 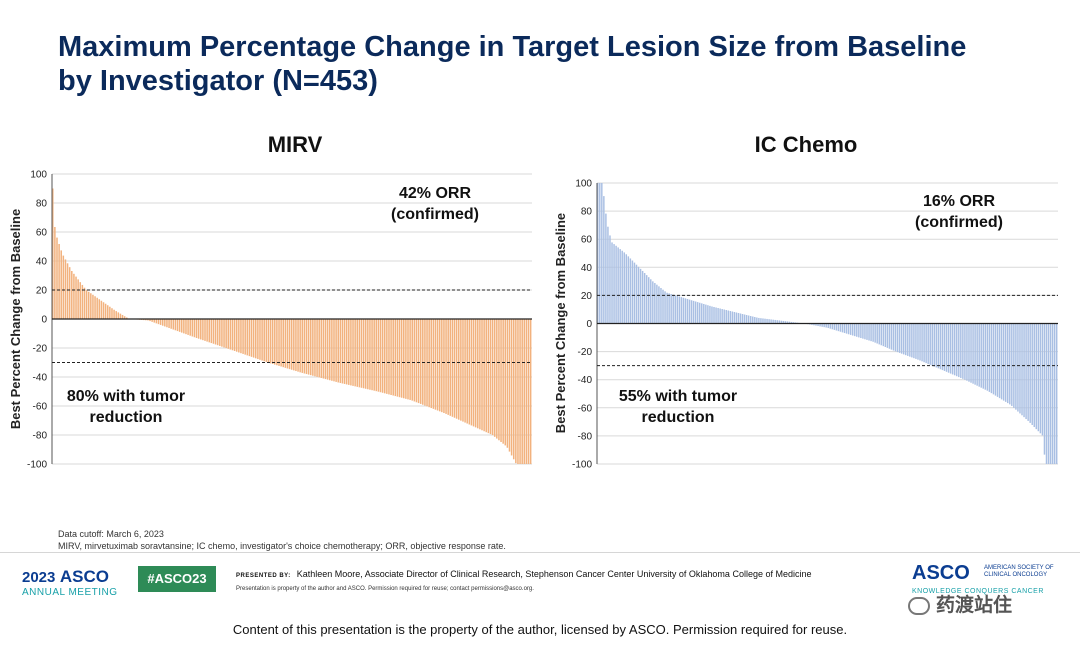 What do you see at coordinates (585, 352) in the screenshot?
I see `y-tick-label: -20` at bounding box center [585, 352].